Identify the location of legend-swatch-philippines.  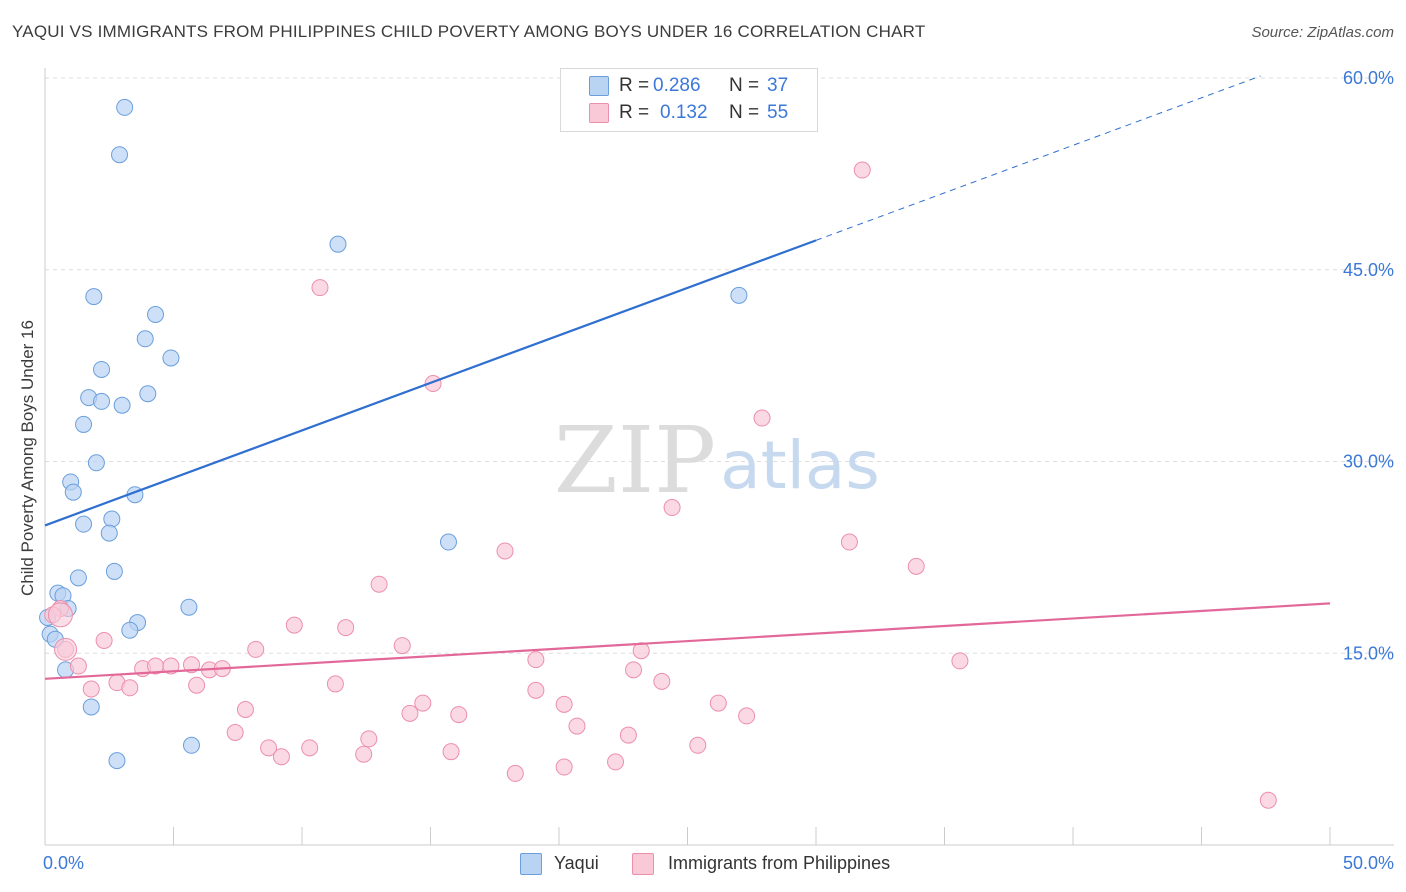
(599, 113).